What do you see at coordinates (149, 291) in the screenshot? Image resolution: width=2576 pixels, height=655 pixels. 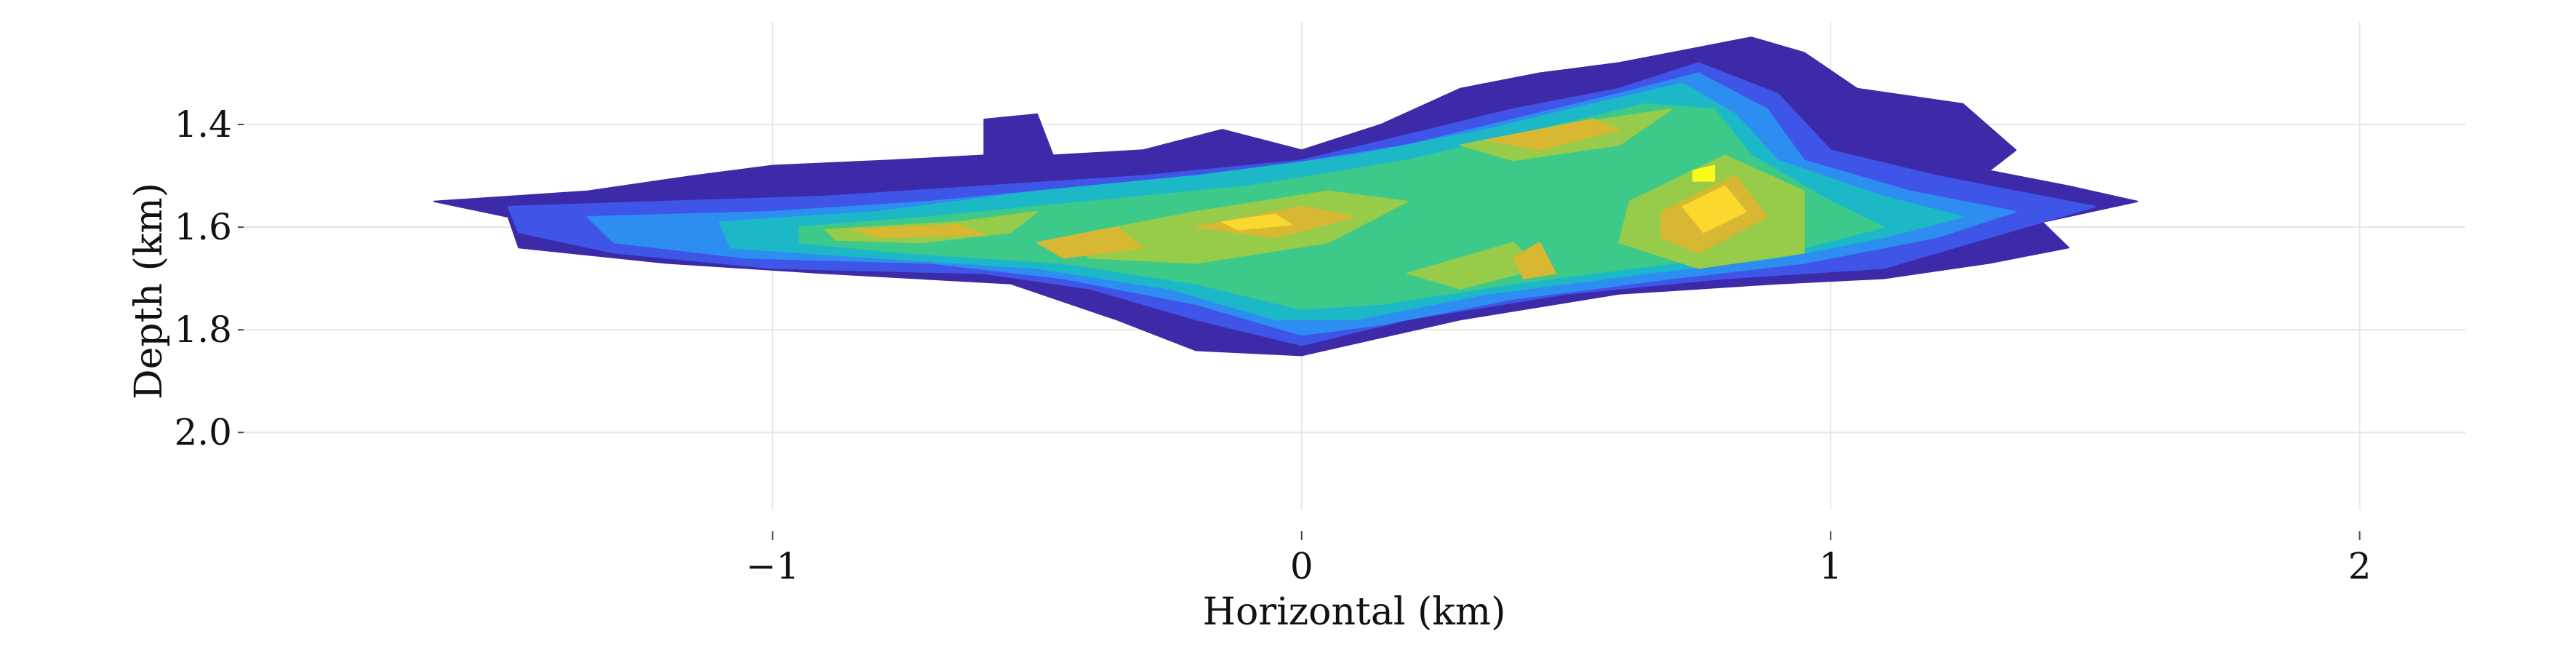 I see `y-axis-label: Depth (km)` at bounding box center [149, 291].